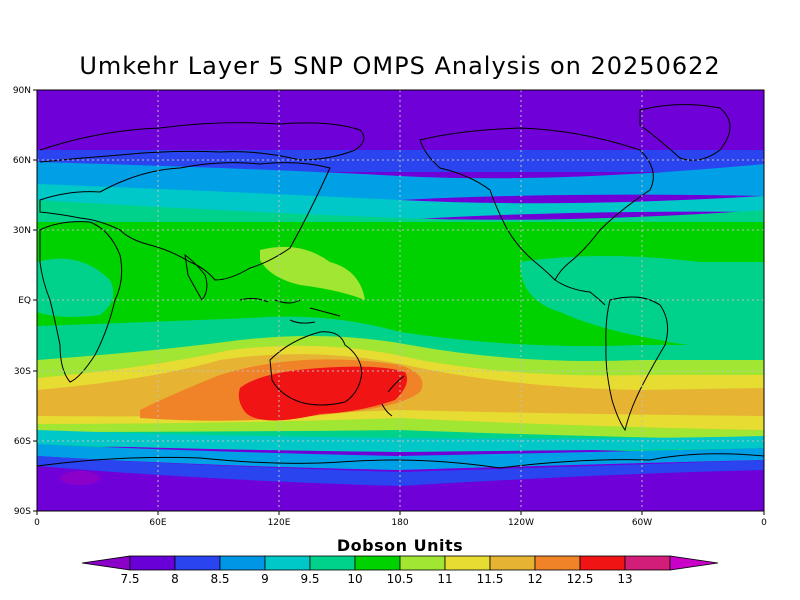 The image size is (800, 600). Describe the element at coordinates (534, 579) in the screenshot. I see `colorbar-label: 12` at that location.